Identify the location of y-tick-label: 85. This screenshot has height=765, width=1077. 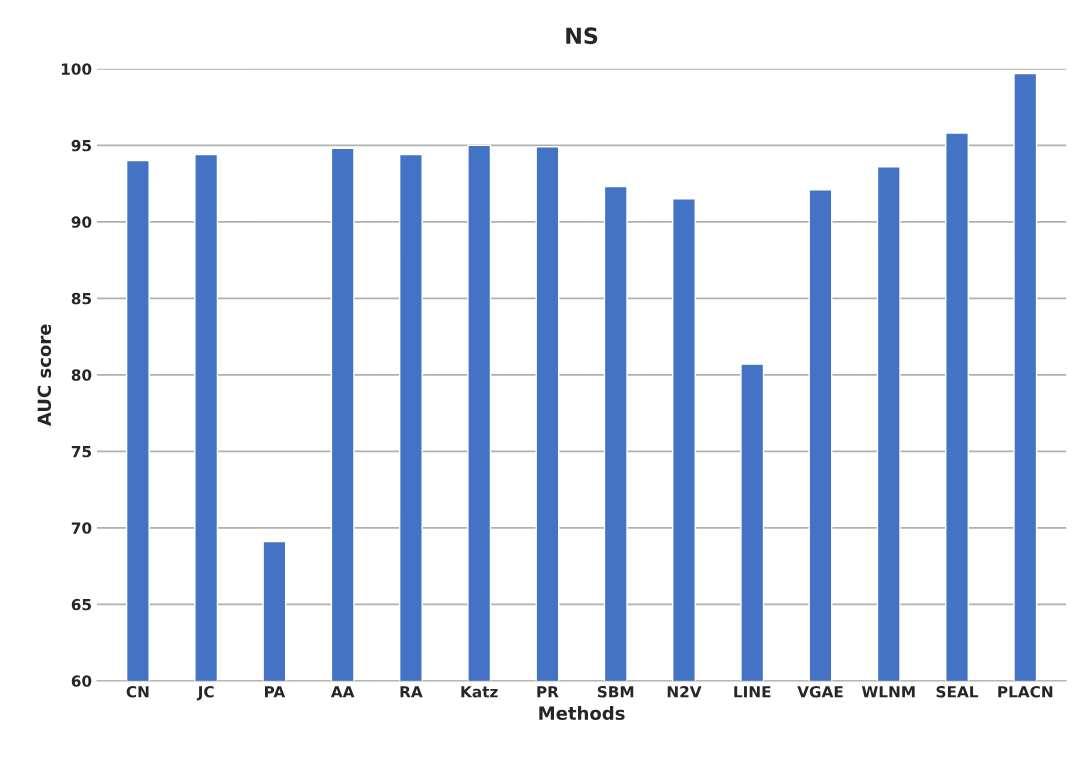
(81, 298).